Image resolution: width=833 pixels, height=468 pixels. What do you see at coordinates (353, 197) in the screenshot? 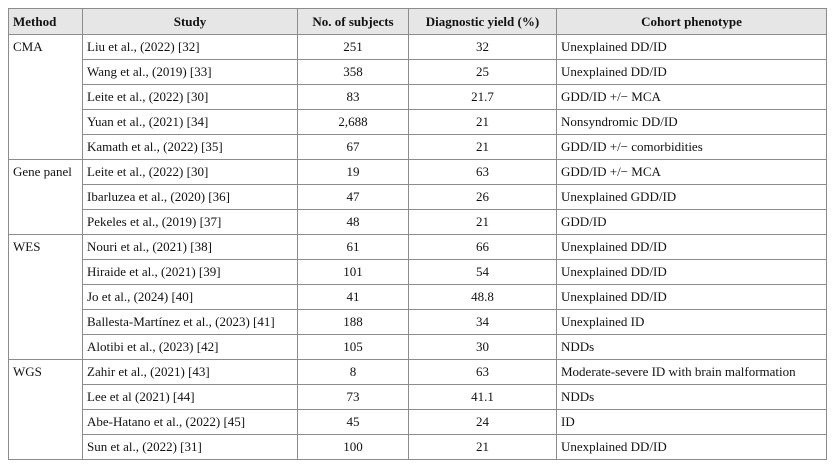
I see `table-cell: 47` at bounding box center [353, 197].